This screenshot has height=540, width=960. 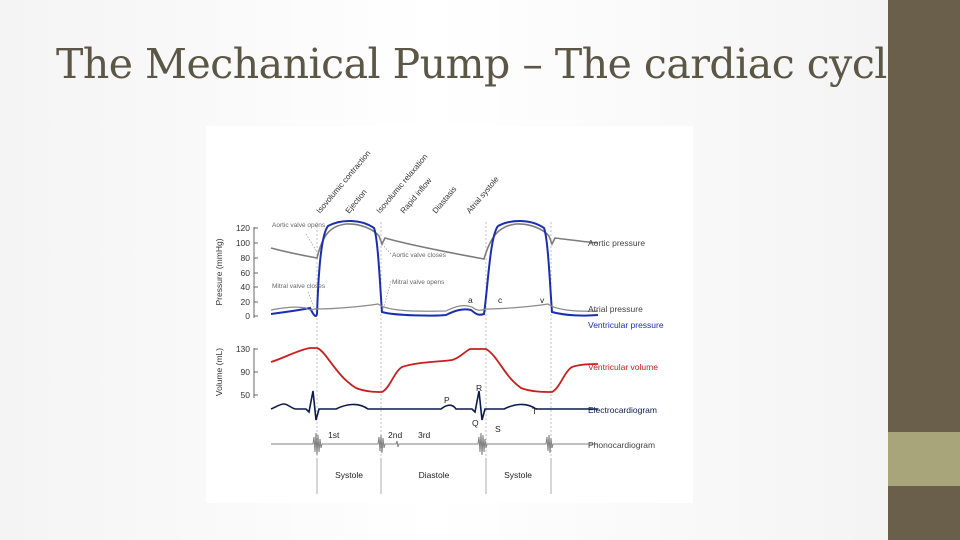 I want to click on phase-diastasis: Diastasis, so click(x=445, y=200).